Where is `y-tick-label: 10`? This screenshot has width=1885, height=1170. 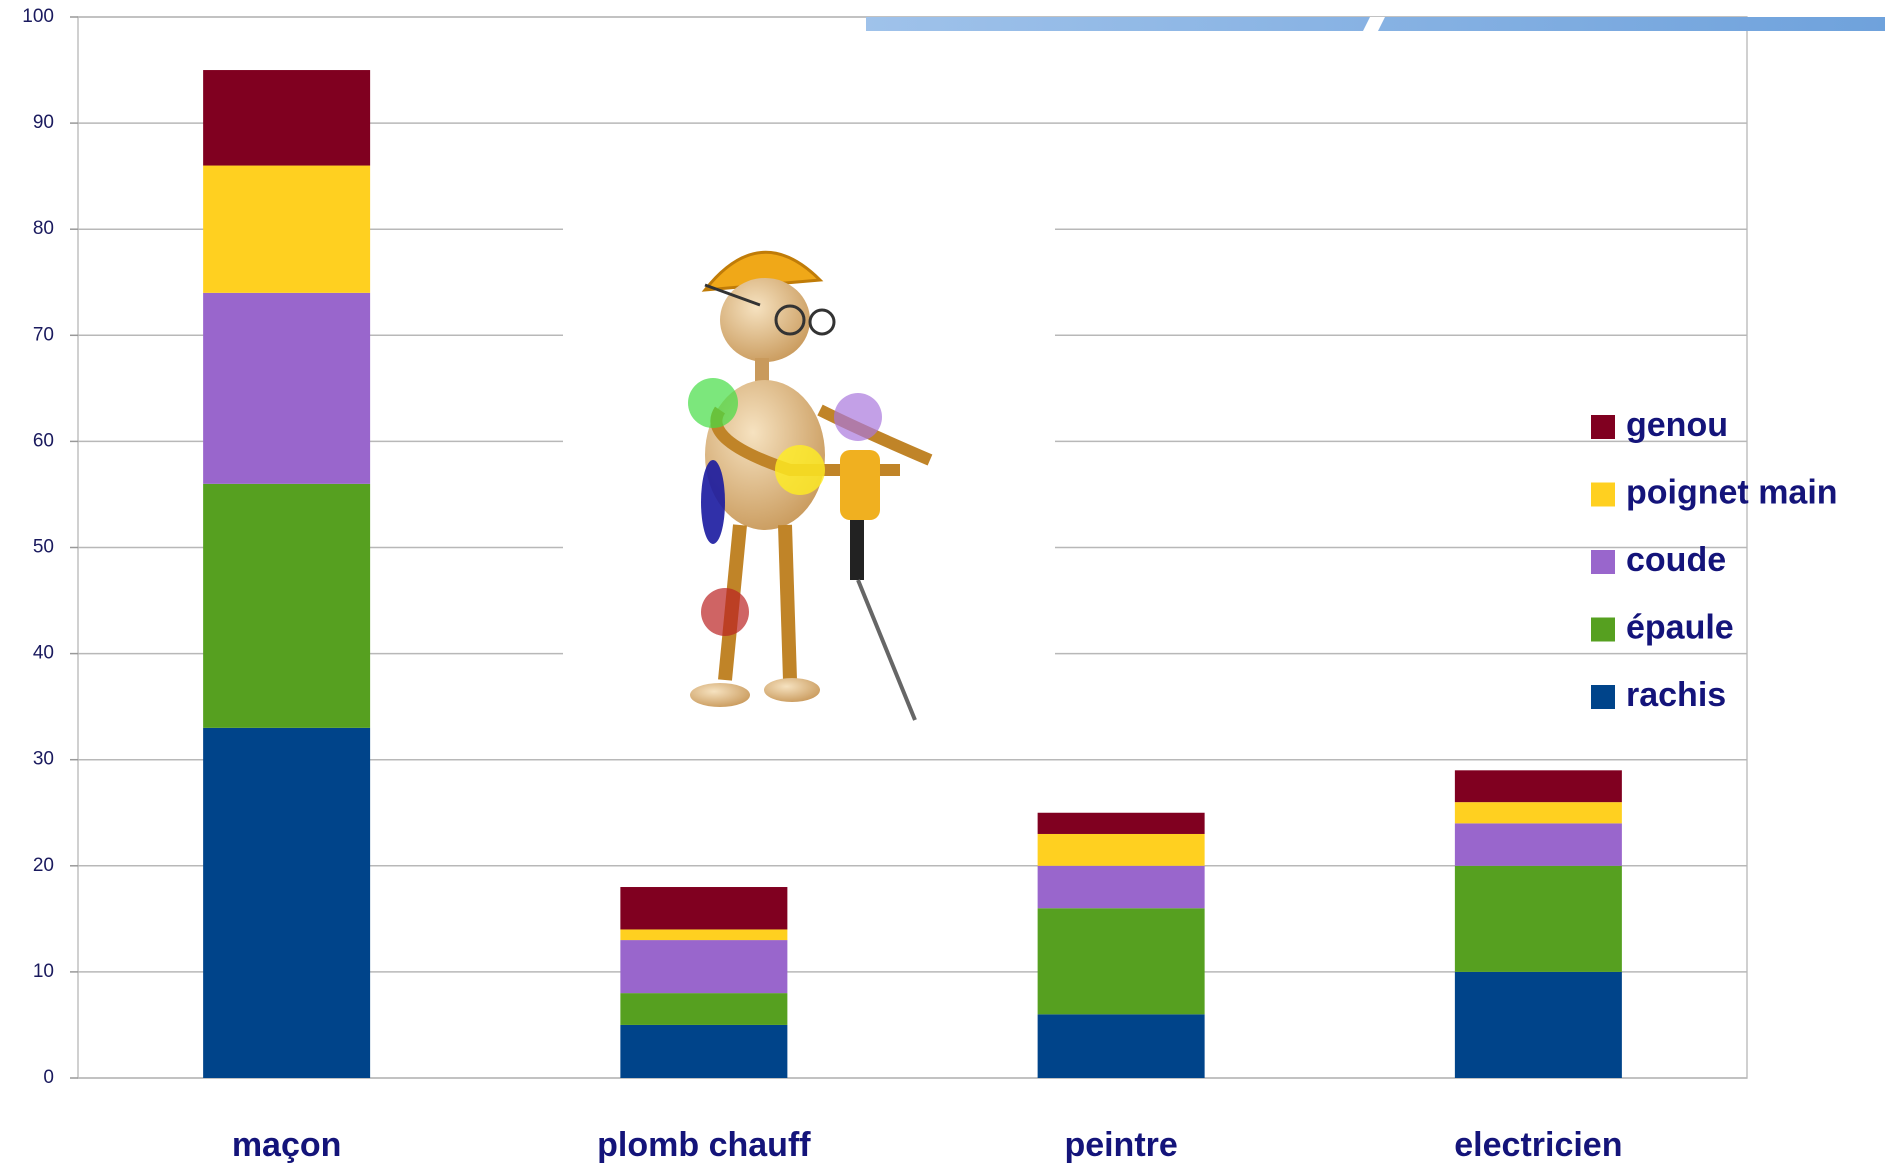
y-tick-label: 10 is located at coordinates (43, 971).